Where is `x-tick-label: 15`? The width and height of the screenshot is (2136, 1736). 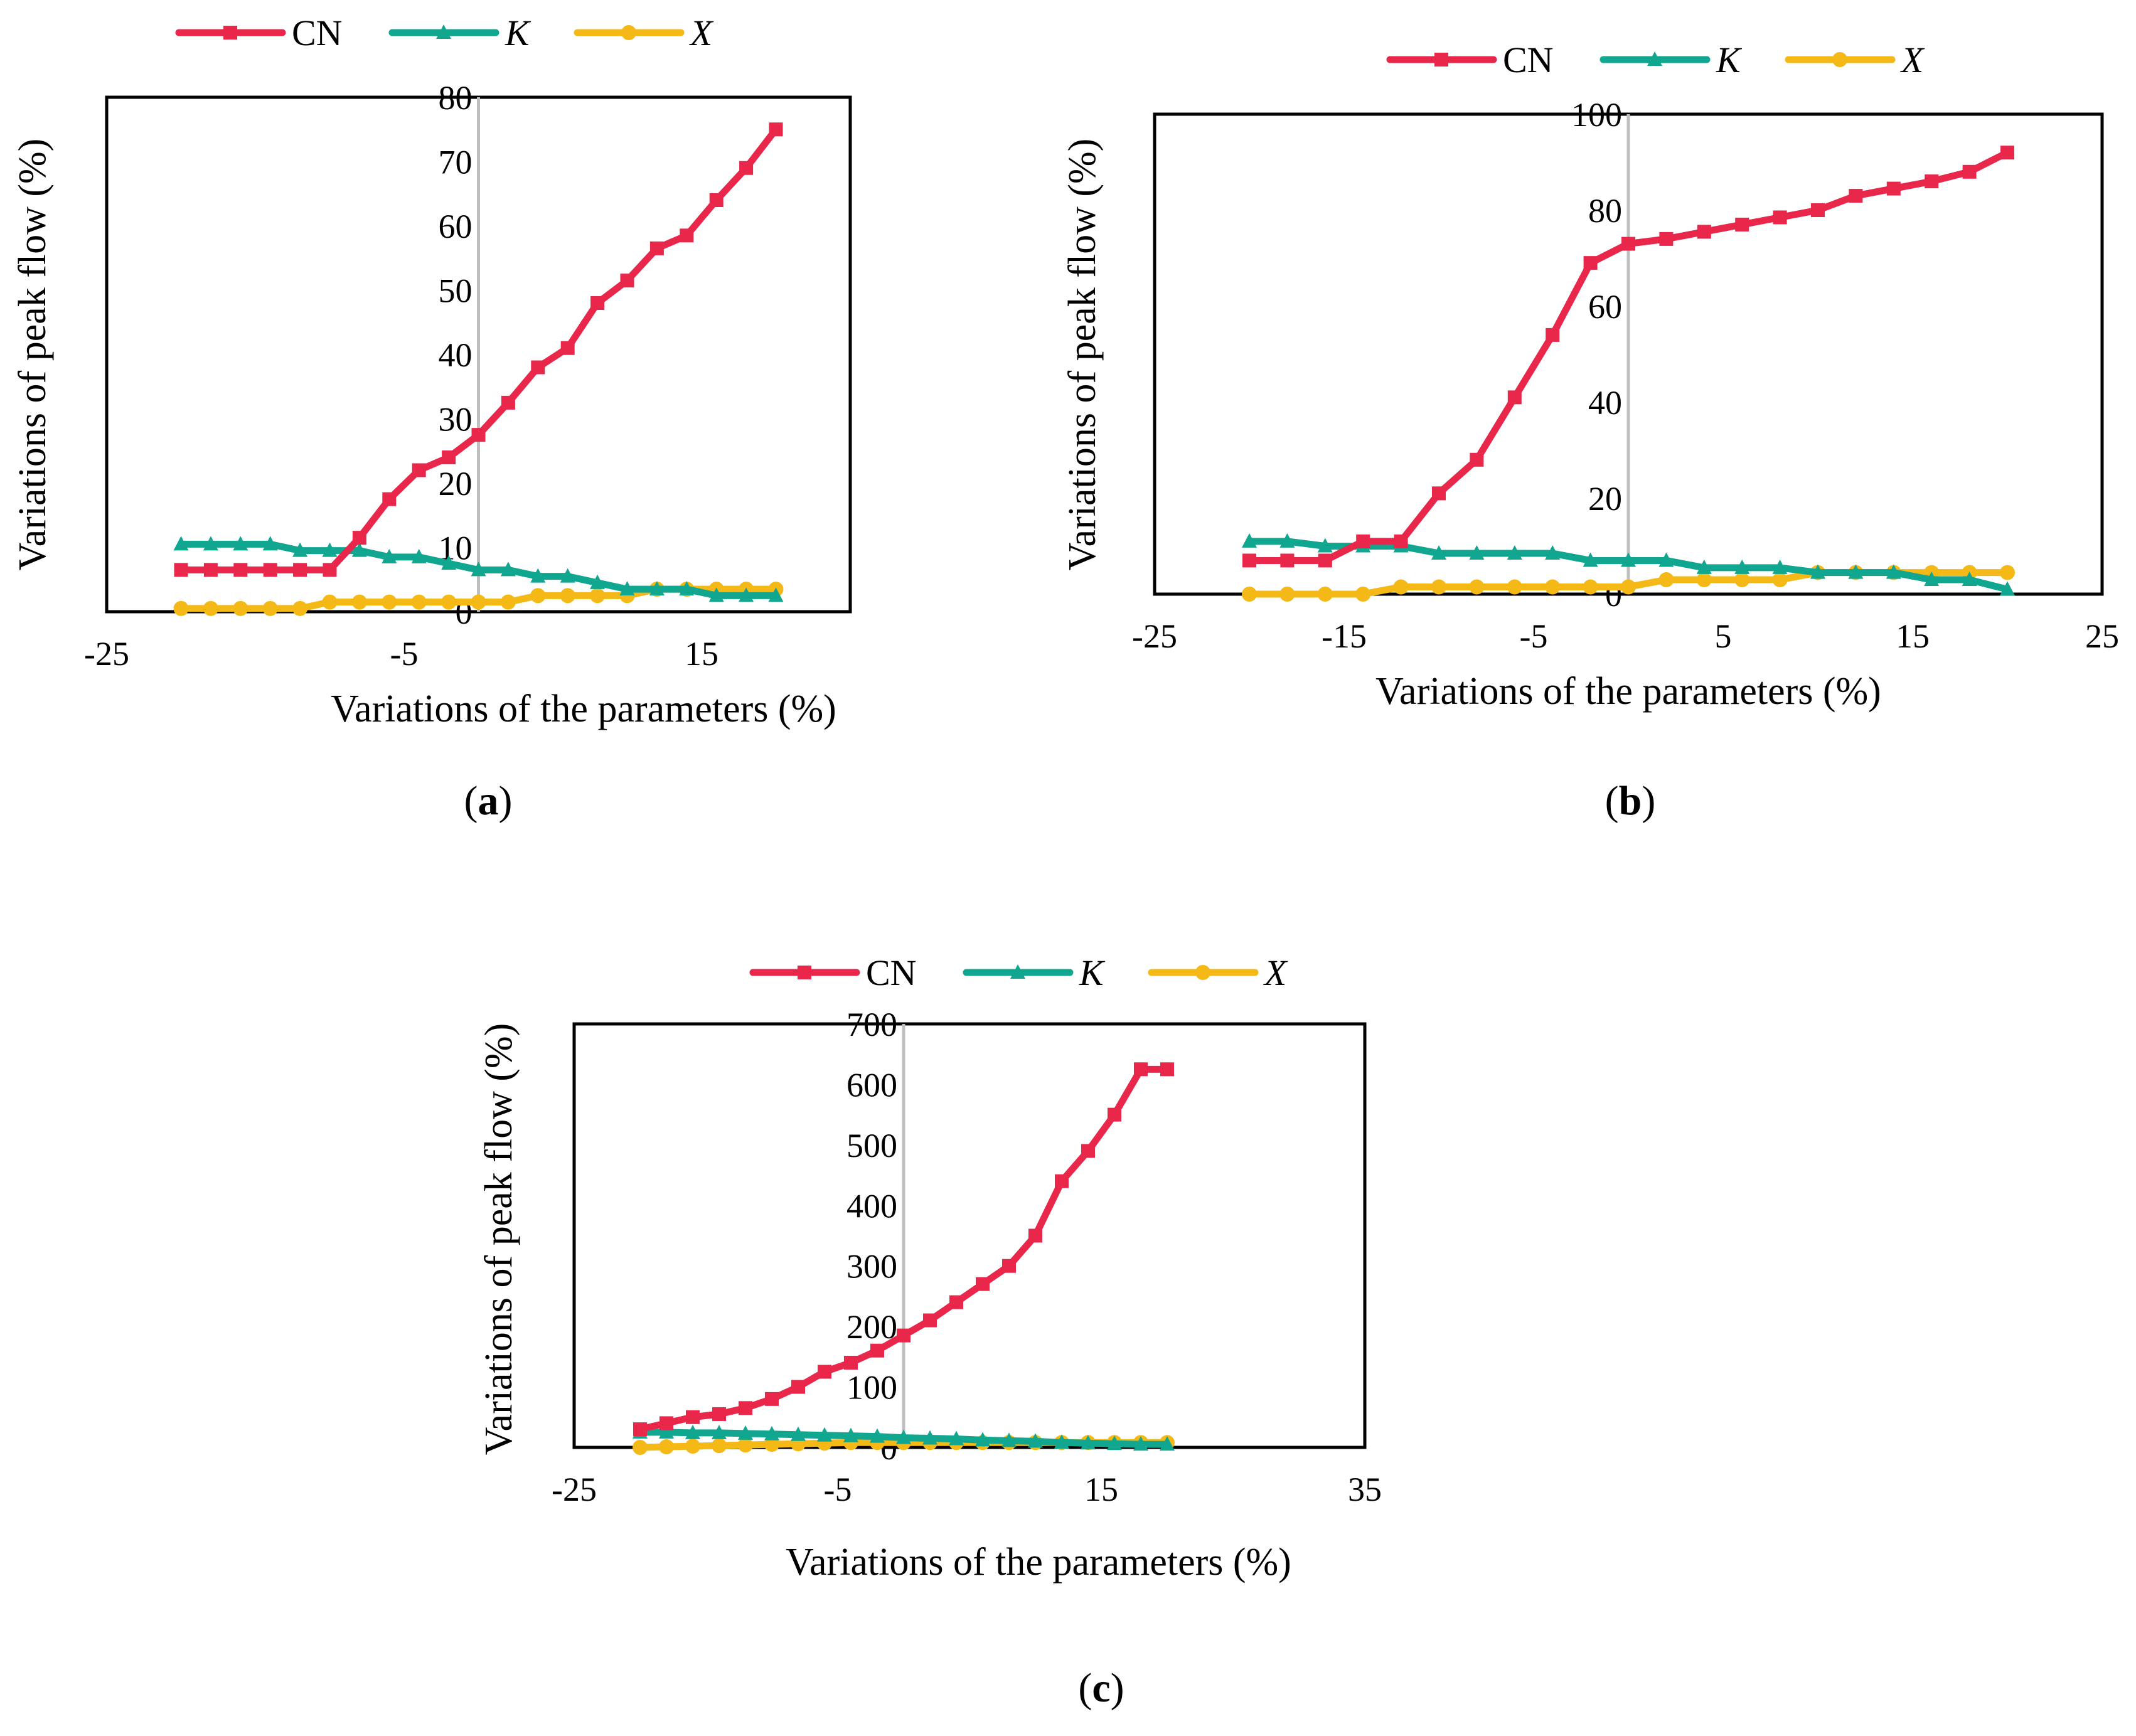 x-tick-label: 15 is located at coordinates (1913, 636).